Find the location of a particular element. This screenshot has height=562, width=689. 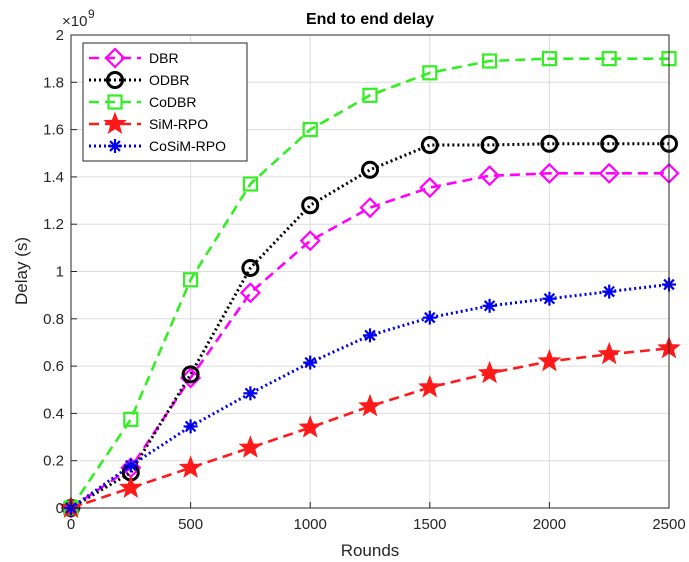

legend-item: CoSiM-RPO is located at coordinates (157, 146).